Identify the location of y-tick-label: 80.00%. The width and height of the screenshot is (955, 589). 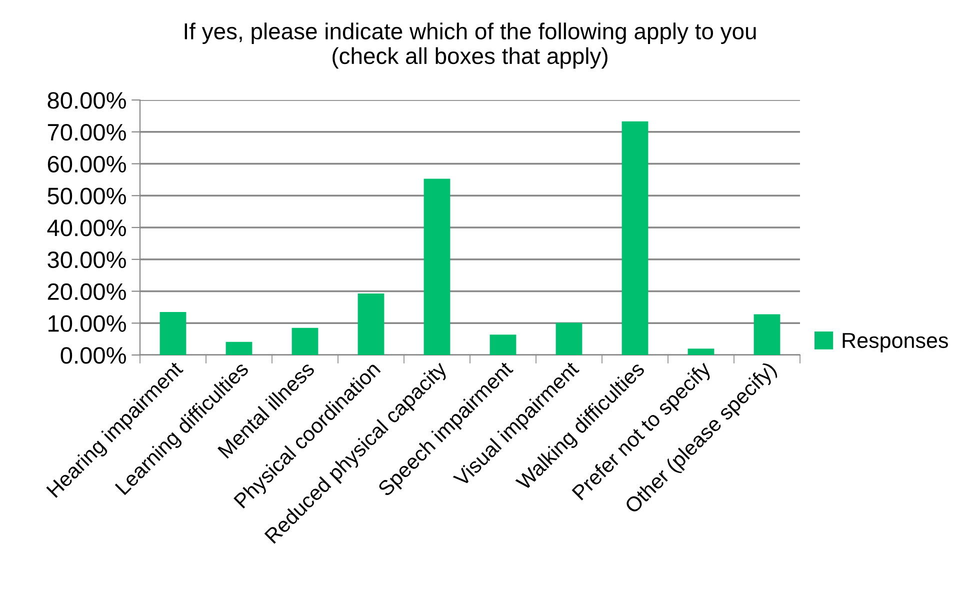
(87, 100).